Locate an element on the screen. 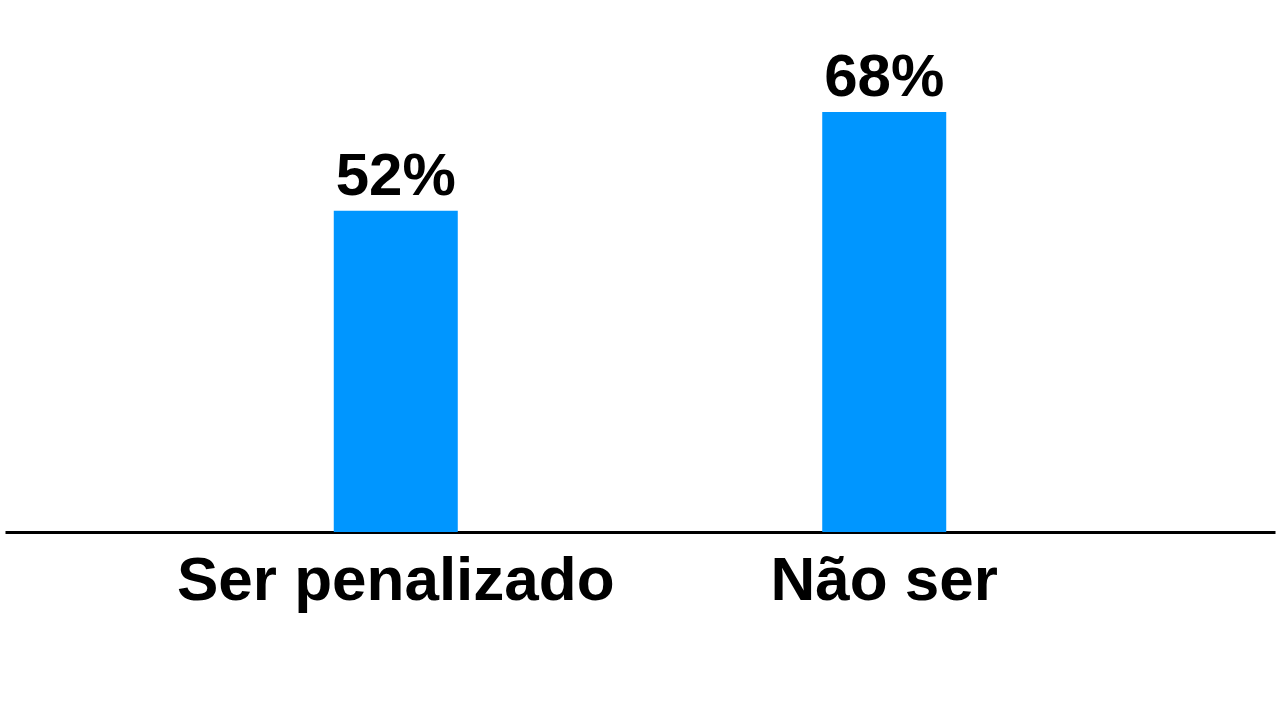  x-tick-label: Ser penalizado is located at coordinates (395, 578).